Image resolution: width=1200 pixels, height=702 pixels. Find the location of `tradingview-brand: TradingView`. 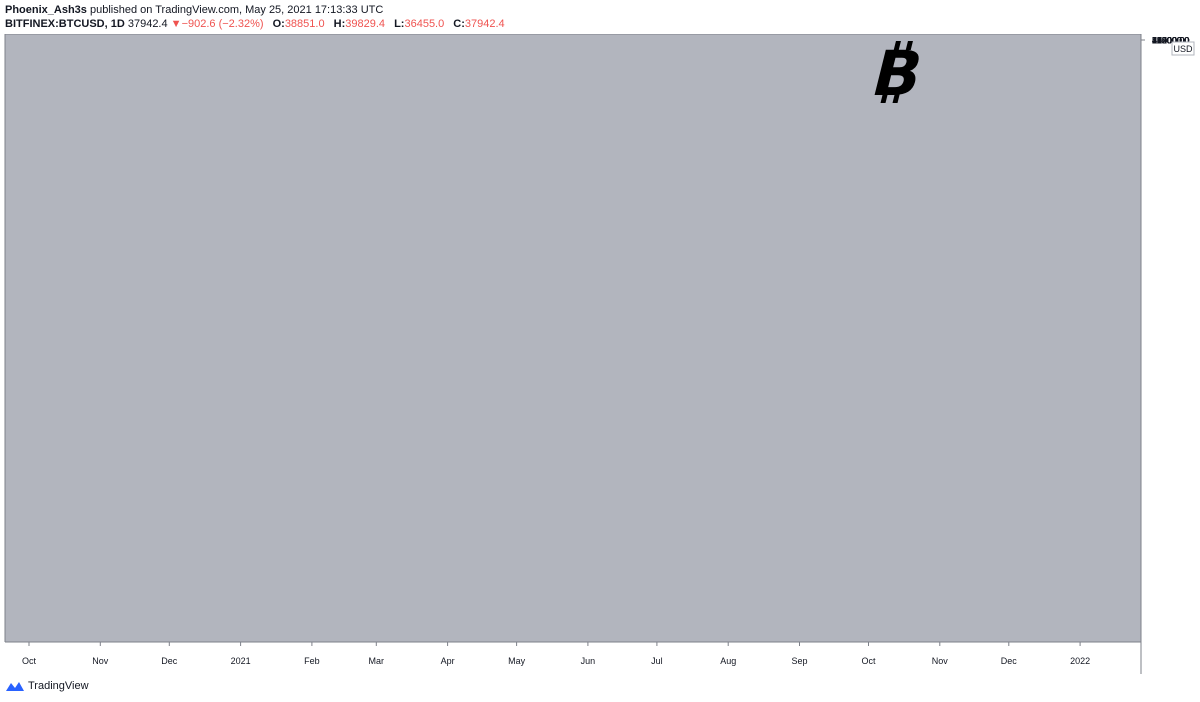

tradingview-brand: TradingView is located at coordinates (47, 686).